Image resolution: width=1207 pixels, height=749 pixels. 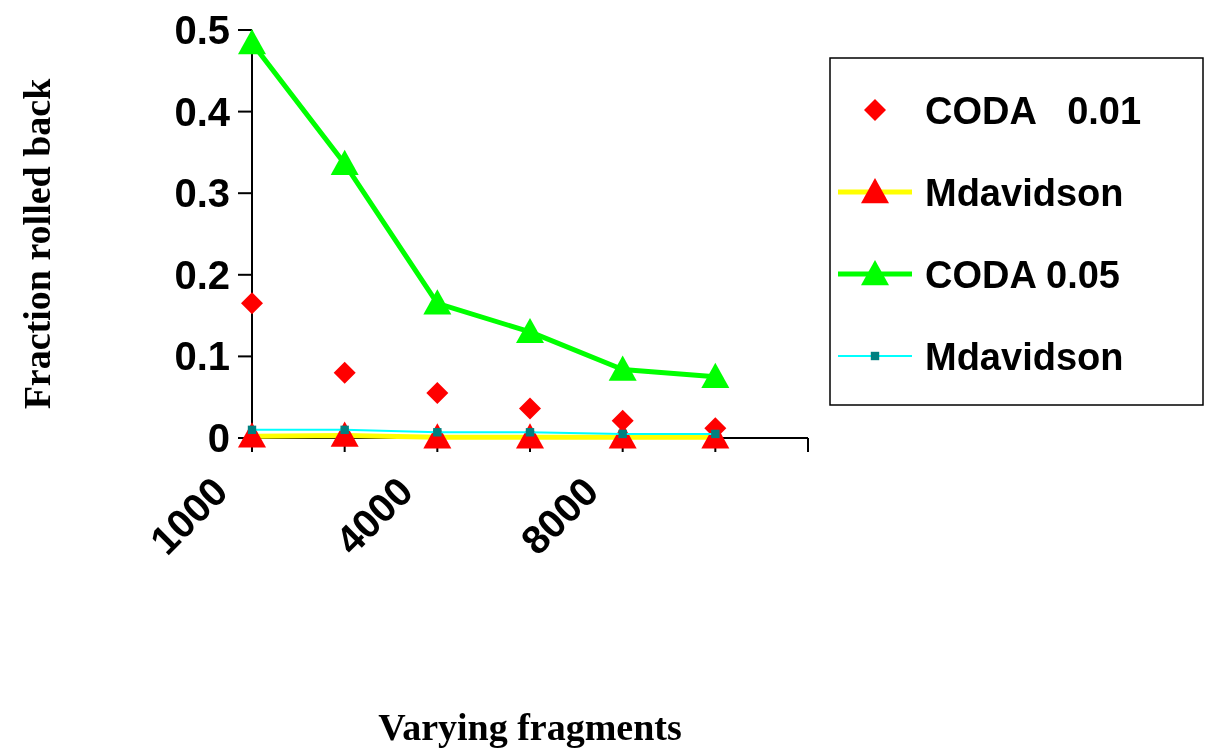 I want to click on legend-label: CODA 0.05, so click(x=1022, y=275).